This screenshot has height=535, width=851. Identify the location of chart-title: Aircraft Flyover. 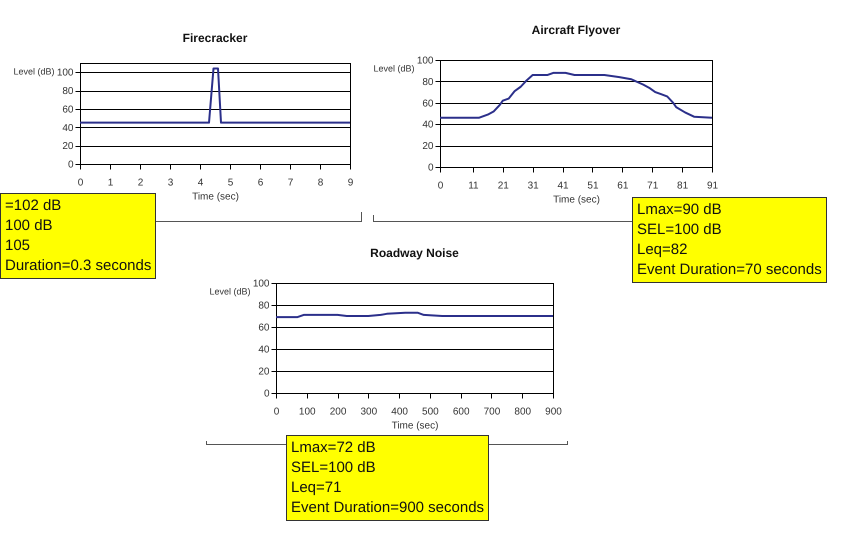
(576, 30).